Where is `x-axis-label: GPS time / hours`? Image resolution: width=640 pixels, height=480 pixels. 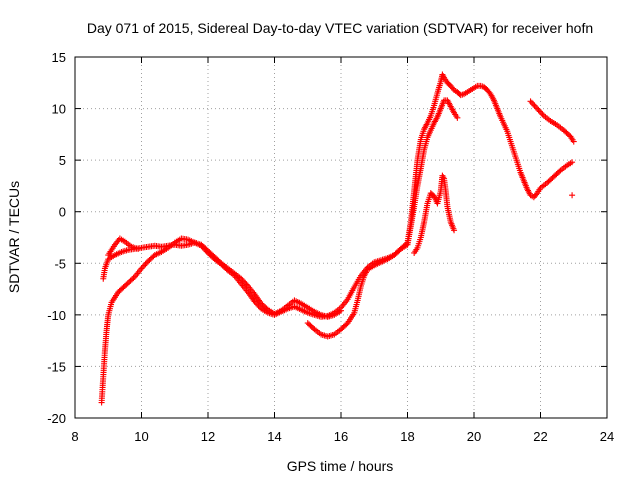
x-axis-label: GPS time / hours is located at coordinates (340, 466).